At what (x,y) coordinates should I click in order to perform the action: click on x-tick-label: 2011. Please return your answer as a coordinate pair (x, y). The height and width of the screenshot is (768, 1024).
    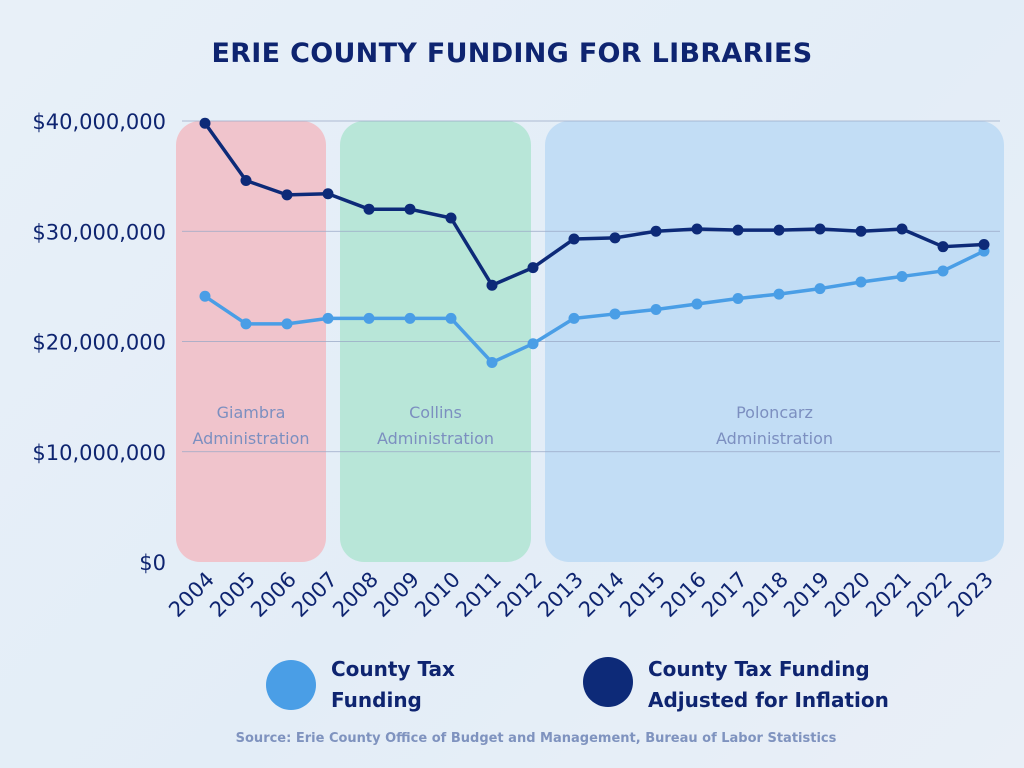
    Looking at the image, I should click on (478, 594).